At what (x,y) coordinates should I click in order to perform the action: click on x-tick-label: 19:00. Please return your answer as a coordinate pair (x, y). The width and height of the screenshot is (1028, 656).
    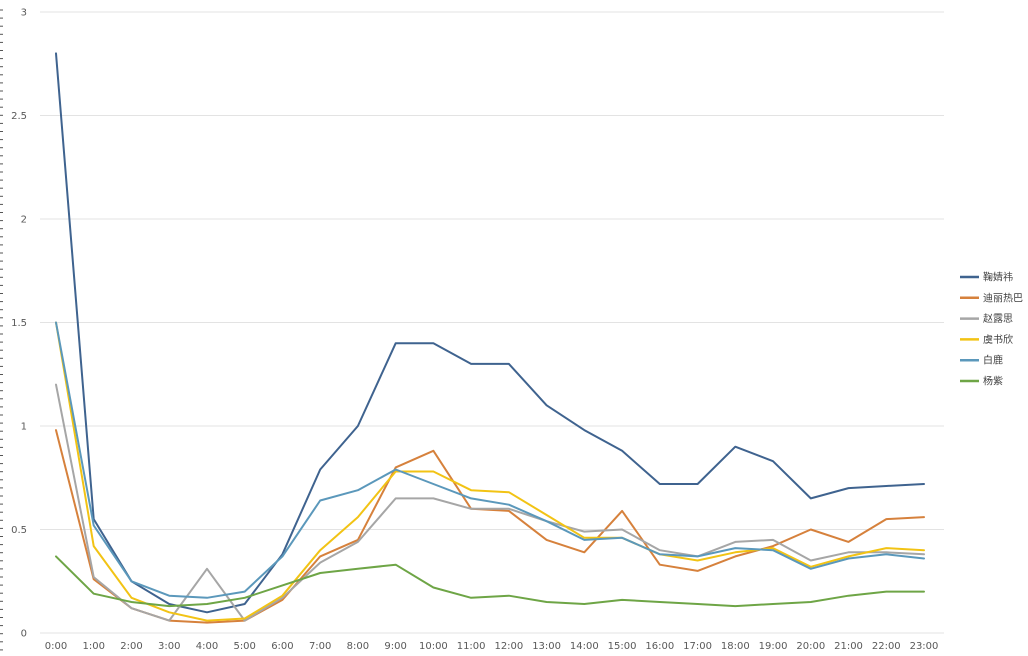
    Looking at the image, I should click on (773, 646).